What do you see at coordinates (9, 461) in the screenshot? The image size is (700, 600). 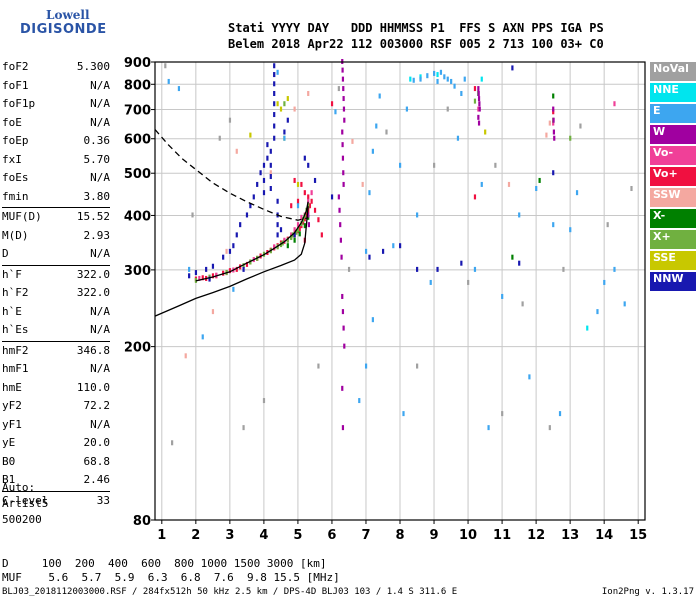 I see `param-label: B0` at bounding box center [9, 461].